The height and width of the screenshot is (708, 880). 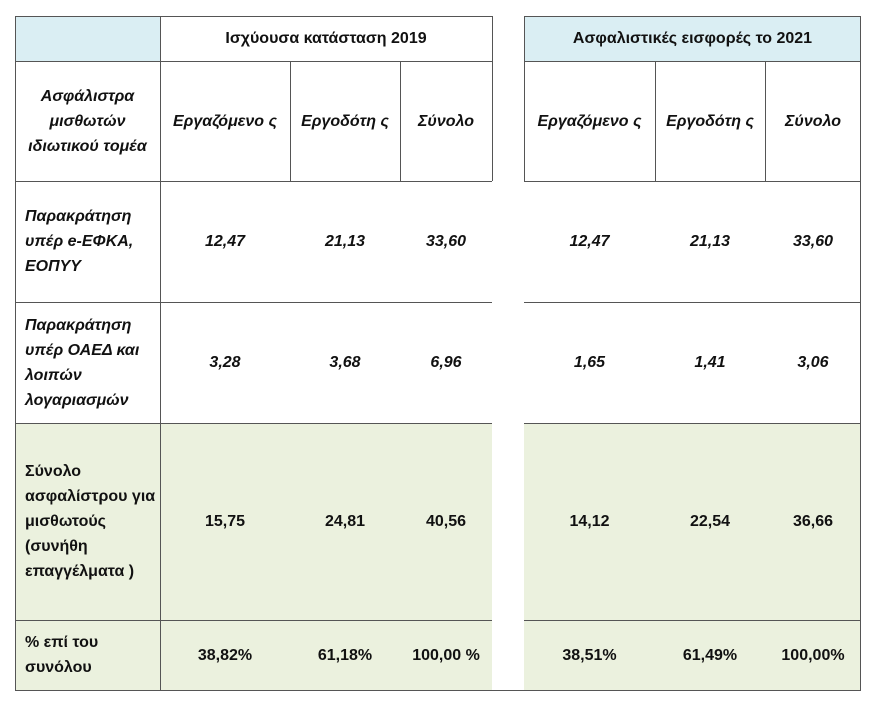 I want to click on value-2019: 24,81, so click(x=345, y=521).